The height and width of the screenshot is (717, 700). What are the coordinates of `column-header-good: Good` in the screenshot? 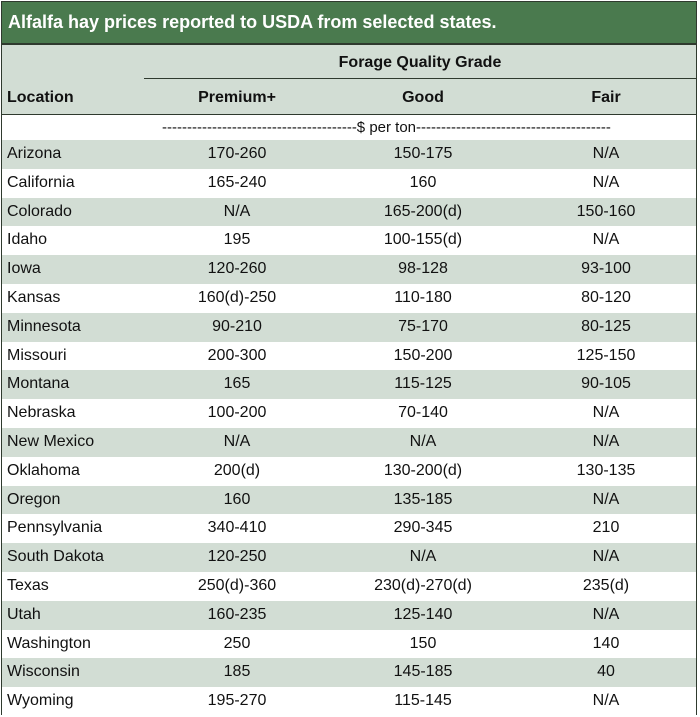 It's located at (423, 97).